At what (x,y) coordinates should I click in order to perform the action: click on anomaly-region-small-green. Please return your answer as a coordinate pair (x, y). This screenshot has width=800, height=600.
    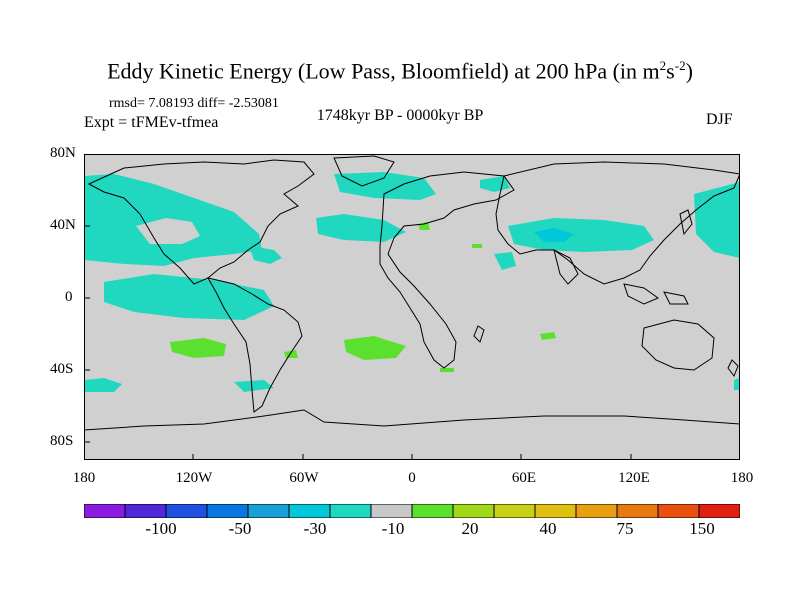
    Looking at the image, I should click on (291, 354).